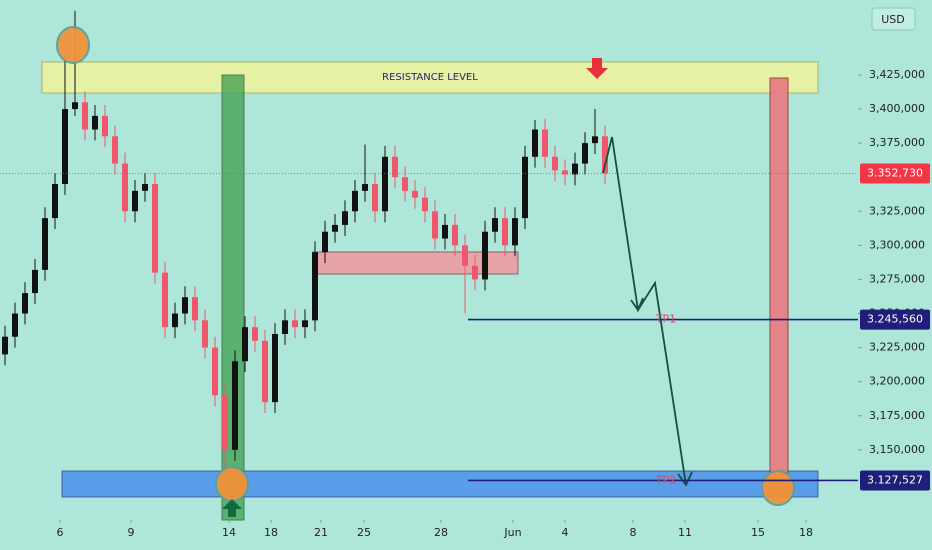 This screenshot has height=550, width=932. Describe the element at coordinates (597, 68) in the screenshot. I see `down-arrow` at that location.